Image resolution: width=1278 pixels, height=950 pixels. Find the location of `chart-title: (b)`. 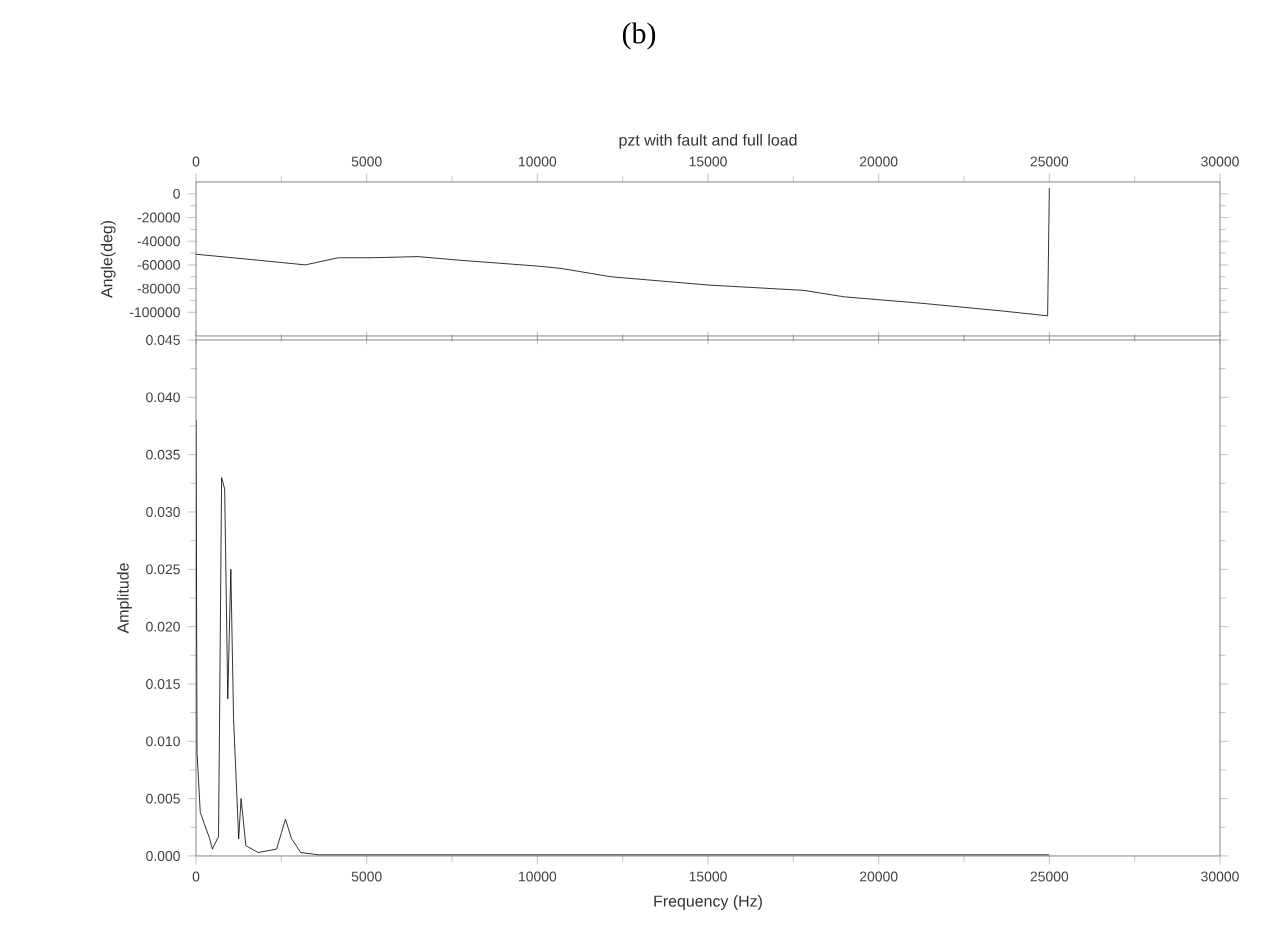

chart-title: (b) is located at coordinates (639, 36).